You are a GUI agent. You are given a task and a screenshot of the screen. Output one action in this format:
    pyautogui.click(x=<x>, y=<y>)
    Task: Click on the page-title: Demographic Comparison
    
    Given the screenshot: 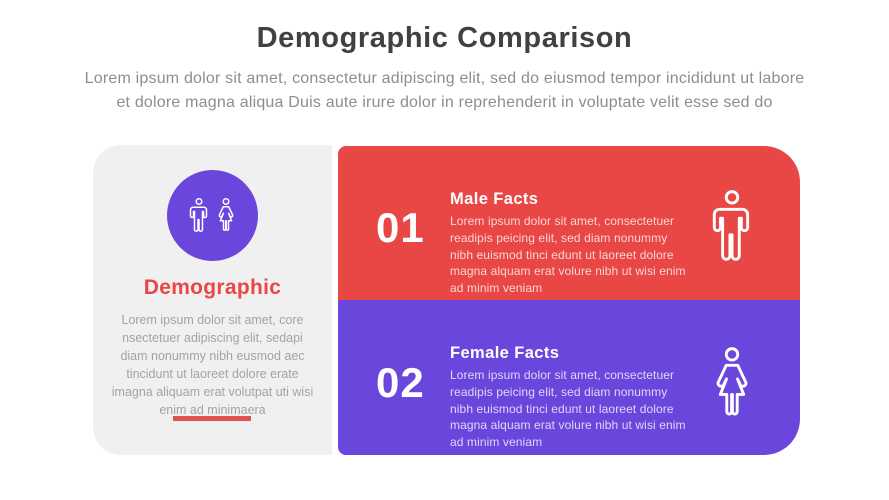 What is the action you would take?
    pyautogui.click(x=444, y=38)
    